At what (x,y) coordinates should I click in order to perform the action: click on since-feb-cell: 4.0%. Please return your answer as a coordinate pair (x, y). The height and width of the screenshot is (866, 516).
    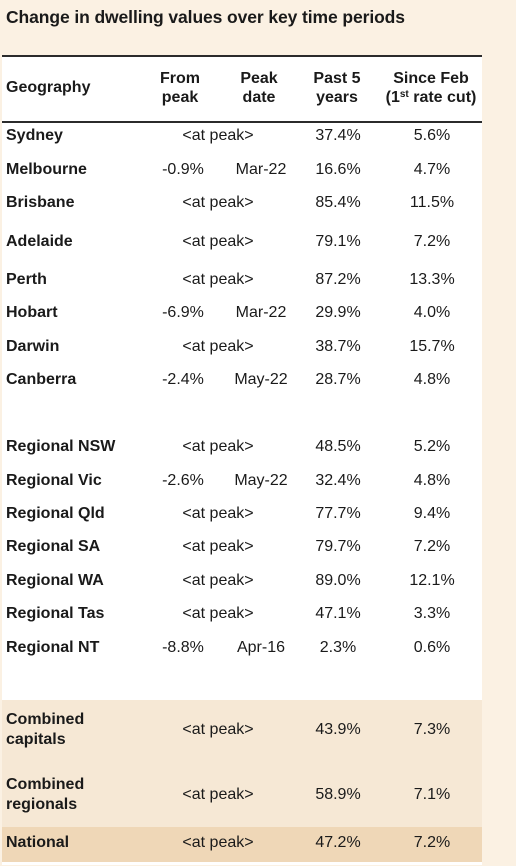
    Looking at the image, I should click on (432, 312).